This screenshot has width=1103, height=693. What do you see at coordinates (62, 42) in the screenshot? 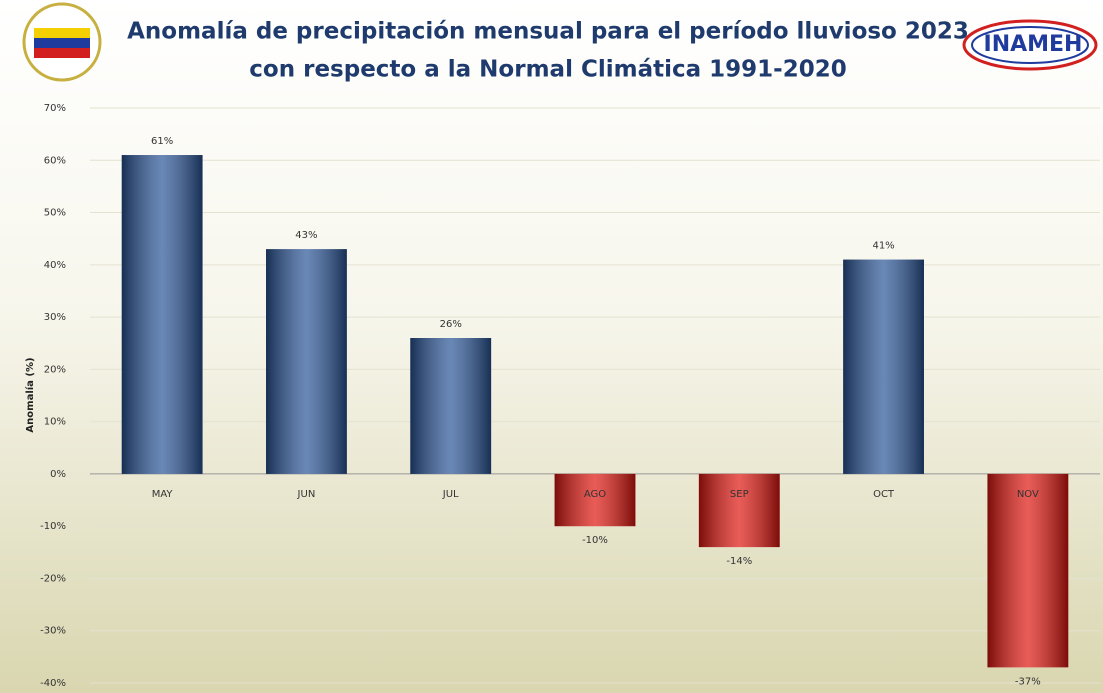
I see `left-logo` at bounding box center [62, 42].